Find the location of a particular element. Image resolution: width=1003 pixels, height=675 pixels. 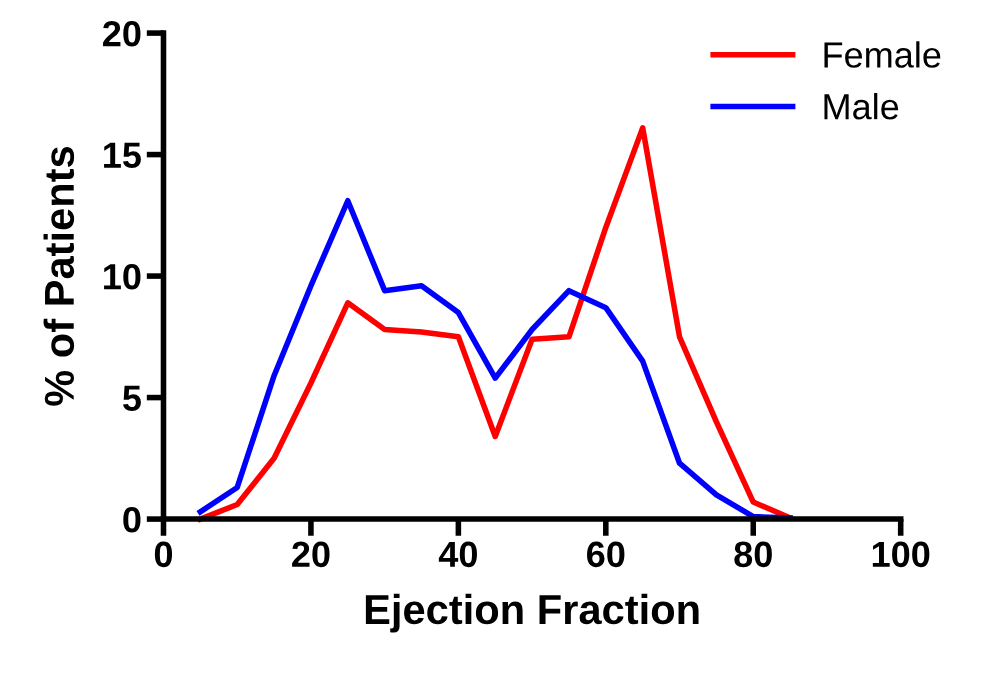

y-tick-label: 15 is located at coordinates (122, 155).